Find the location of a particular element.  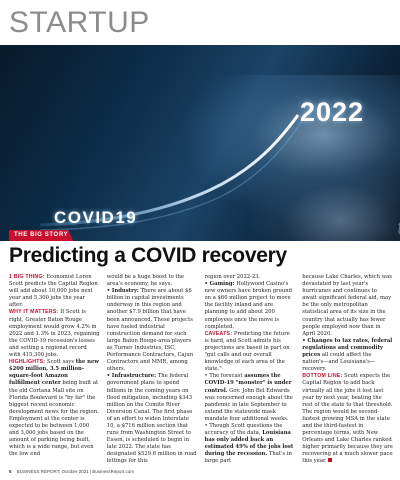

bottom-line-lead: BOTTOM LINE: is located at coordinates (322, 376).